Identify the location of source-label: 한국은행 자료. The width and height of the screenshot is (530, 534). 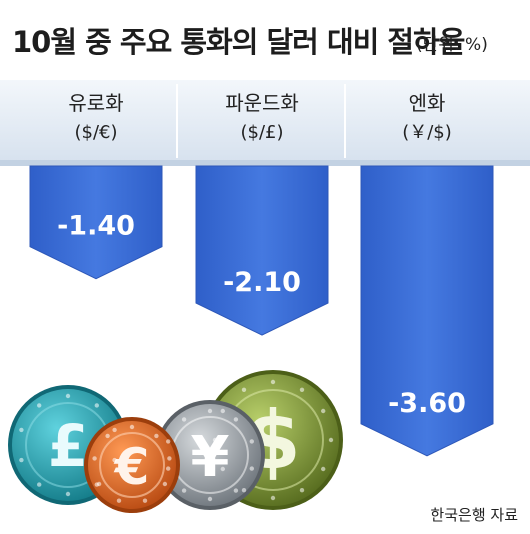
(474, 515).